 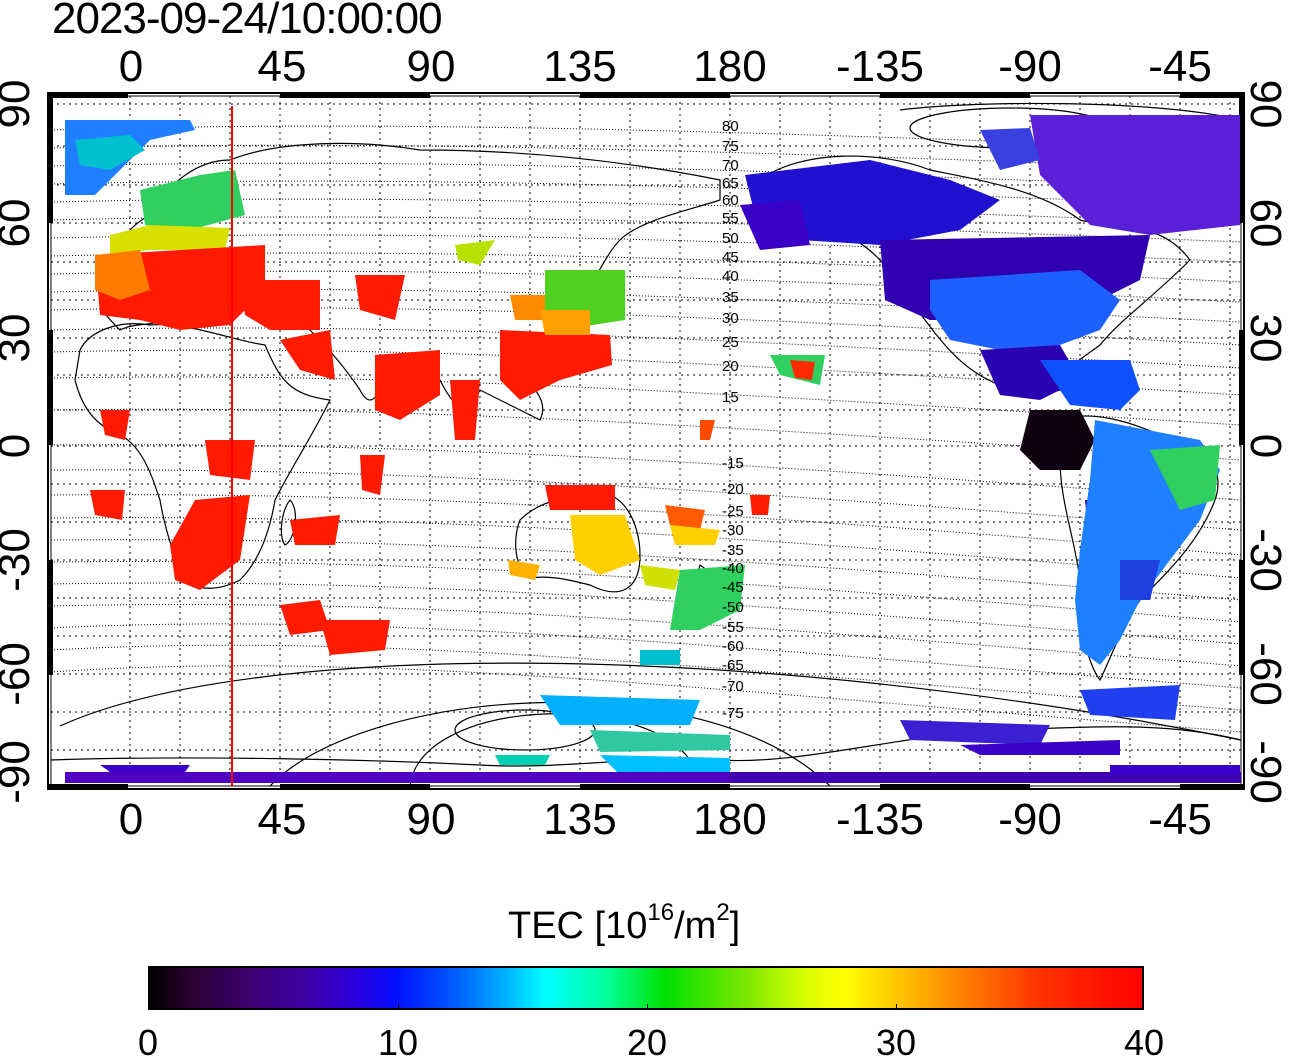 I want to click on colorbar-title: TEC [1016/m2], so click(x=624, y=923).